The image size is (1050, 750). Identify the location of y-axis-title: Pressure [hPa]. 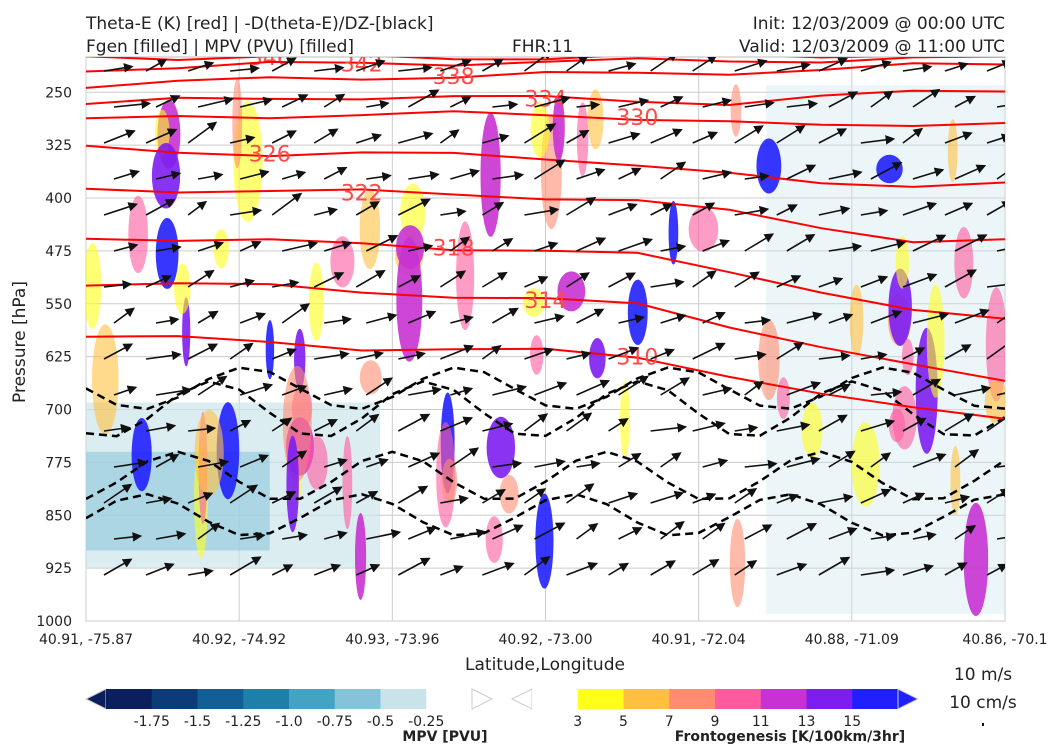
(20, 342).